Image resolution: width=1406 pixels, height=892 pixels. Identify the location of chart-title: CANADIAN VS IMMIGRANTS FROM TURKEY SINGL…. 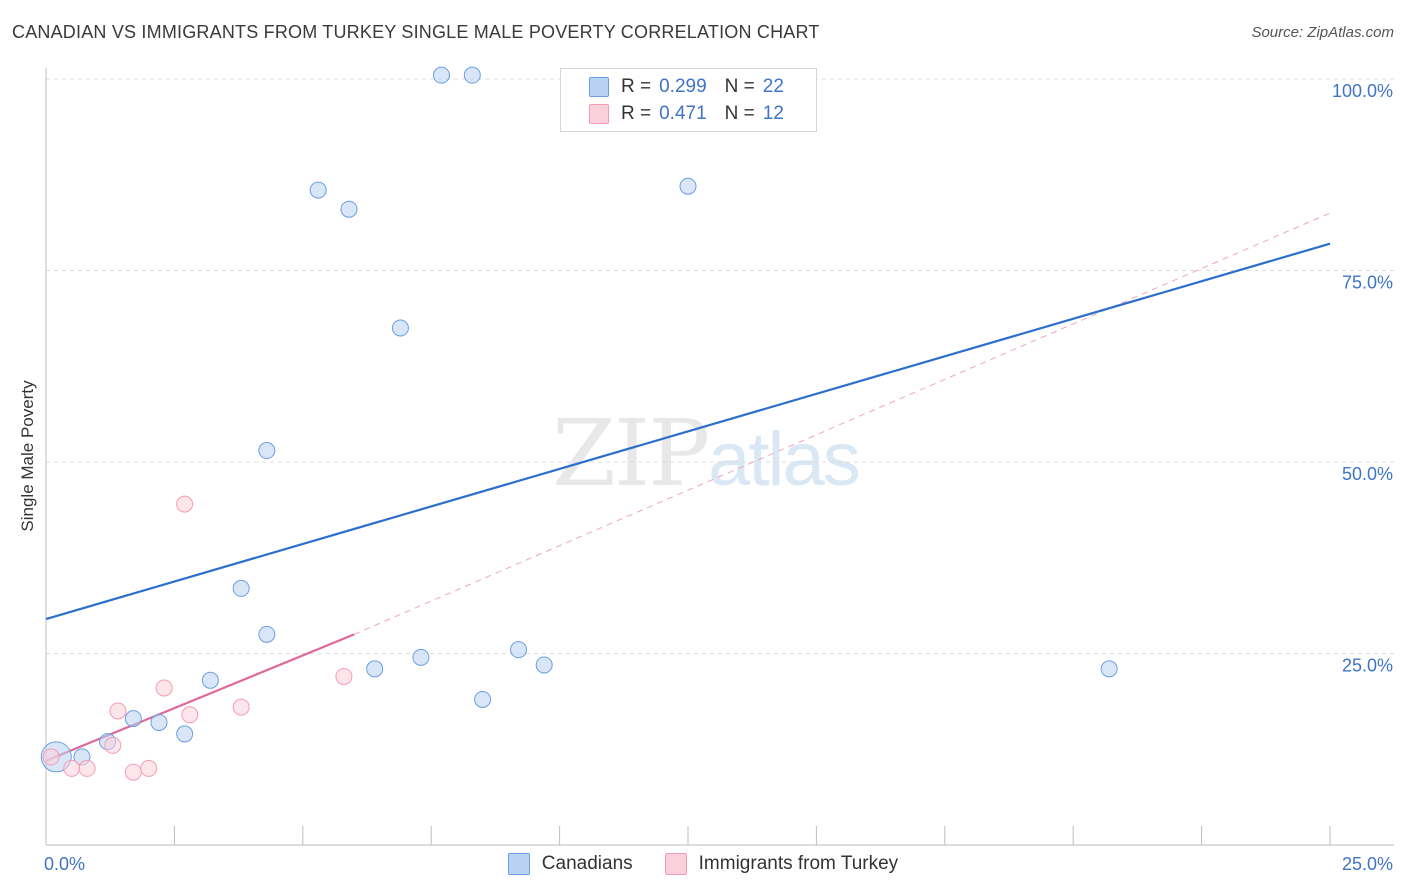
(416, 32).